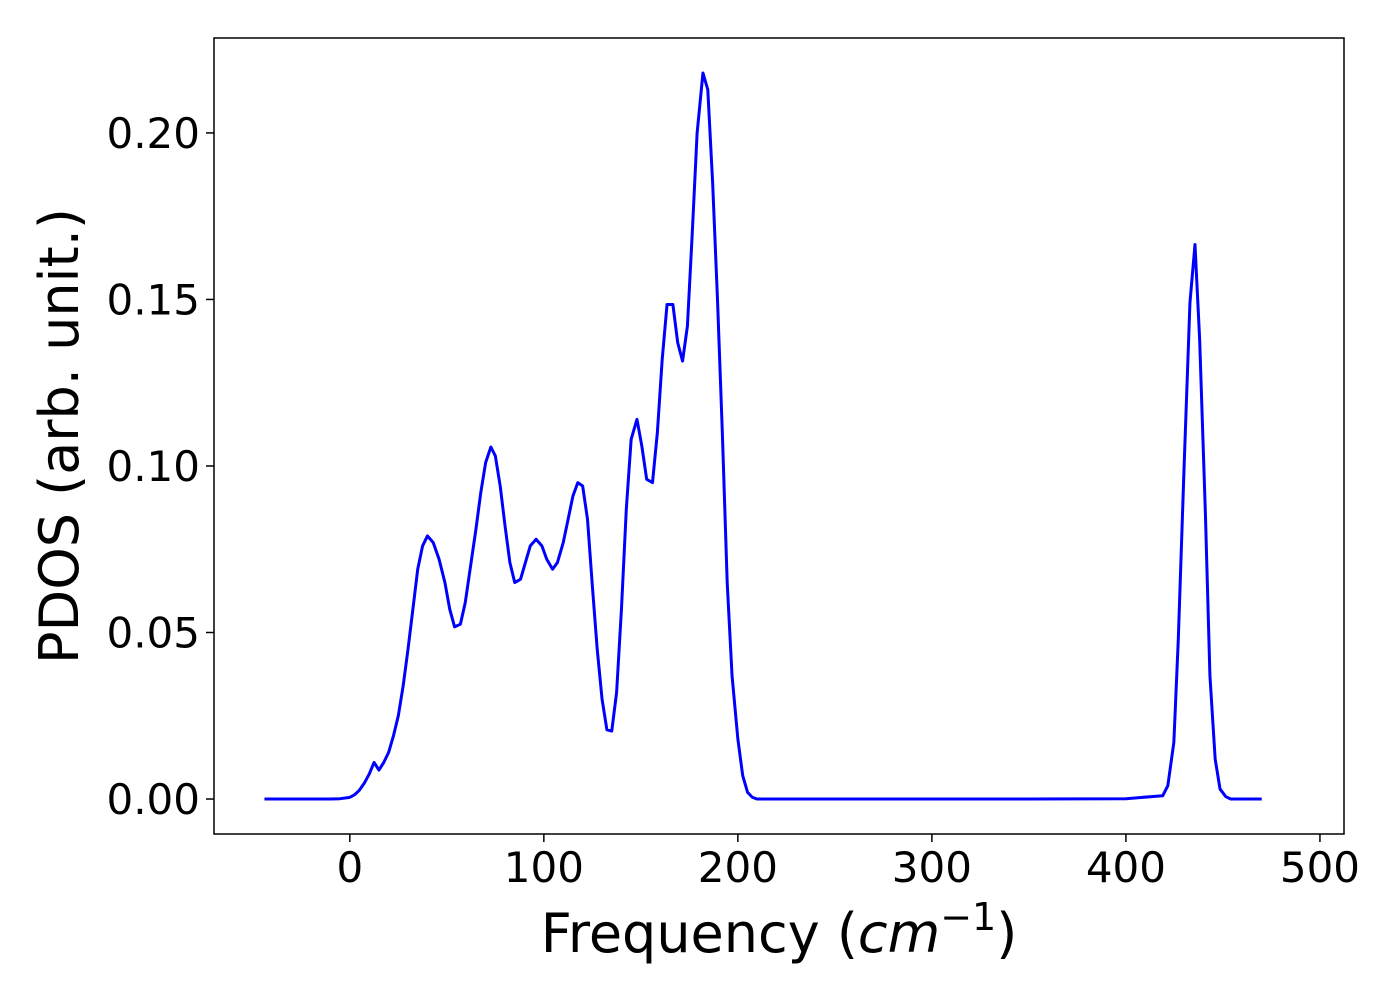  I want to click on x-axis-label-part: cm, so click(899, 933).